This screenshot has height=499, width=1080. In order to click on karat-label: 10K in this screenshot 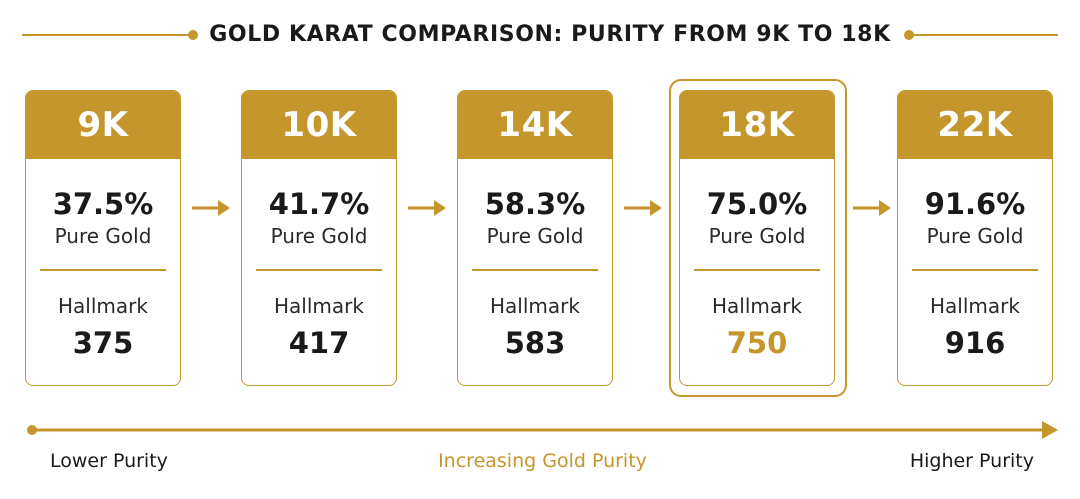, I will do `click(319, 125)`.